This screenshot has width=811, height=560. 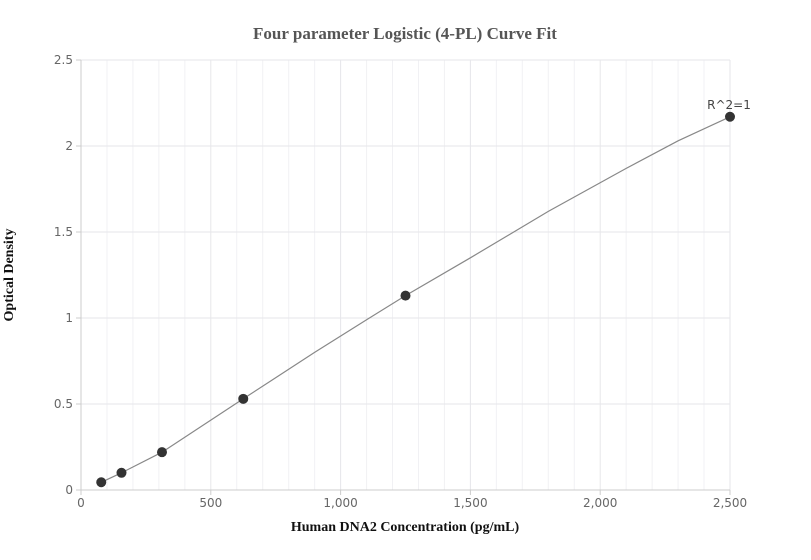 What do you see at coordinates (81, 503) in the screenshot?
I see `x-tick-label: 0` at bounding box center [81, 503].